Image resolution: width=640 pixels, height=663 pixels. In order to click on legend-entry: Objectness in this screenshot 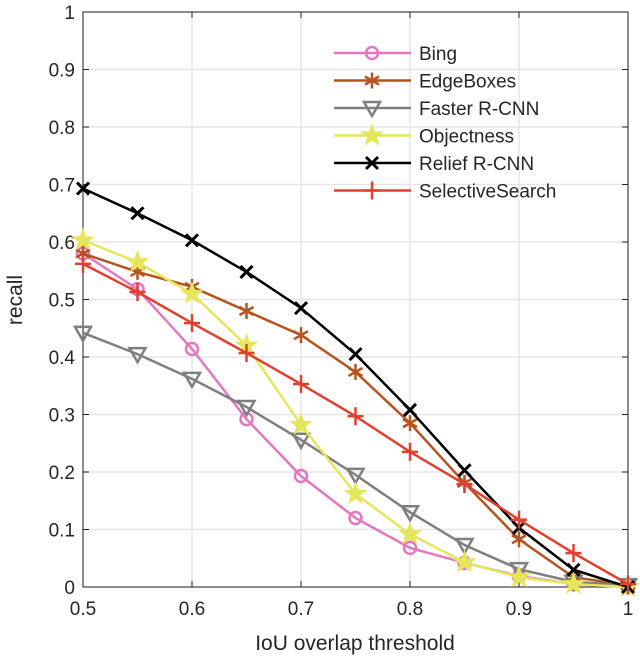, I will do `click(424, 135)`.